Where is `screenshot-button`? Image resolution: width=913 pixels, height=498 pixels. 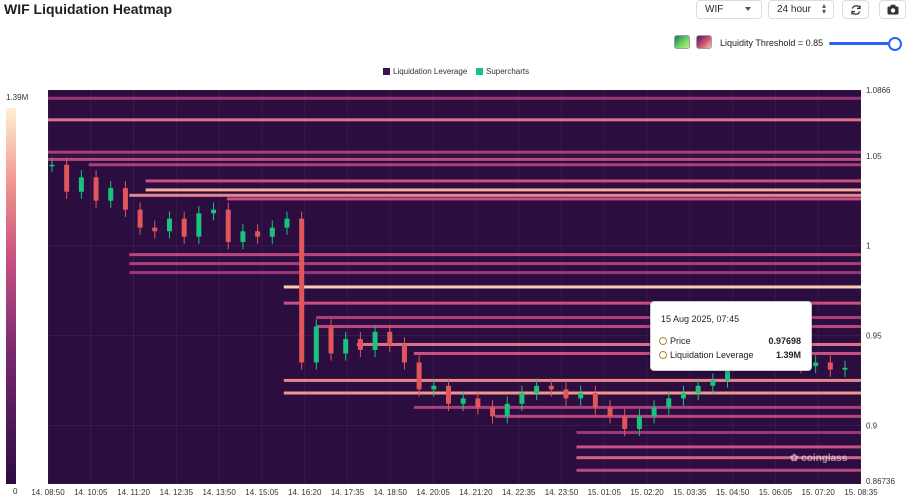 screenshot-button is located at coordinates (892, 9).